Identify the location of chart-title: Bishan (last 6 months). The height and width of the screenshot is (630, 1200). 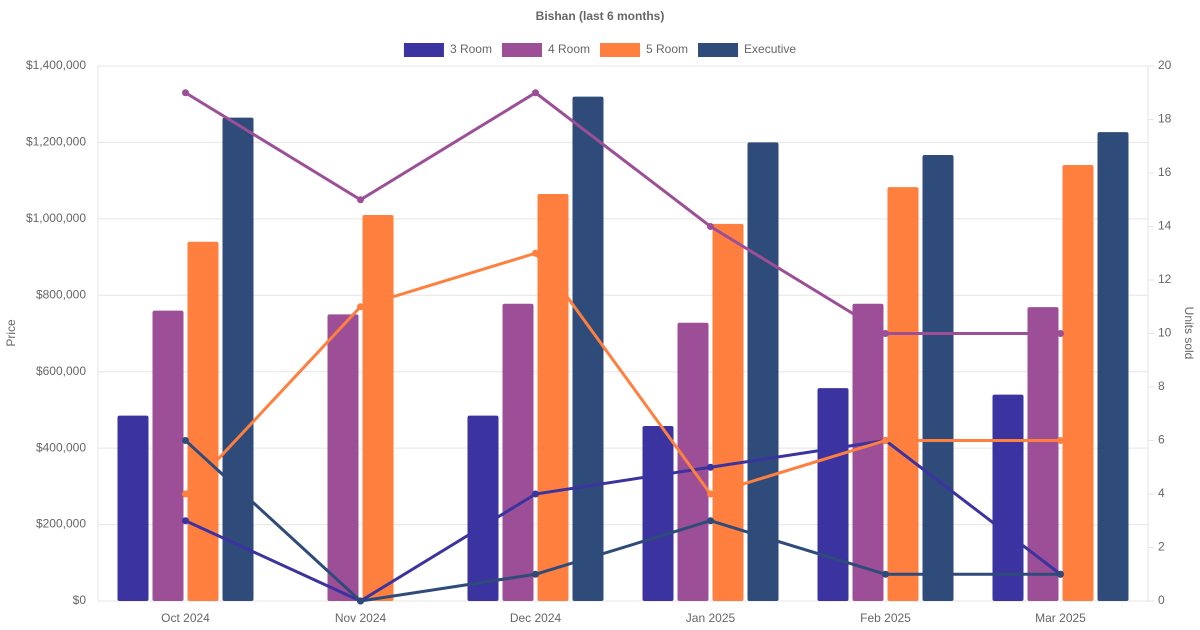
(600, 16).